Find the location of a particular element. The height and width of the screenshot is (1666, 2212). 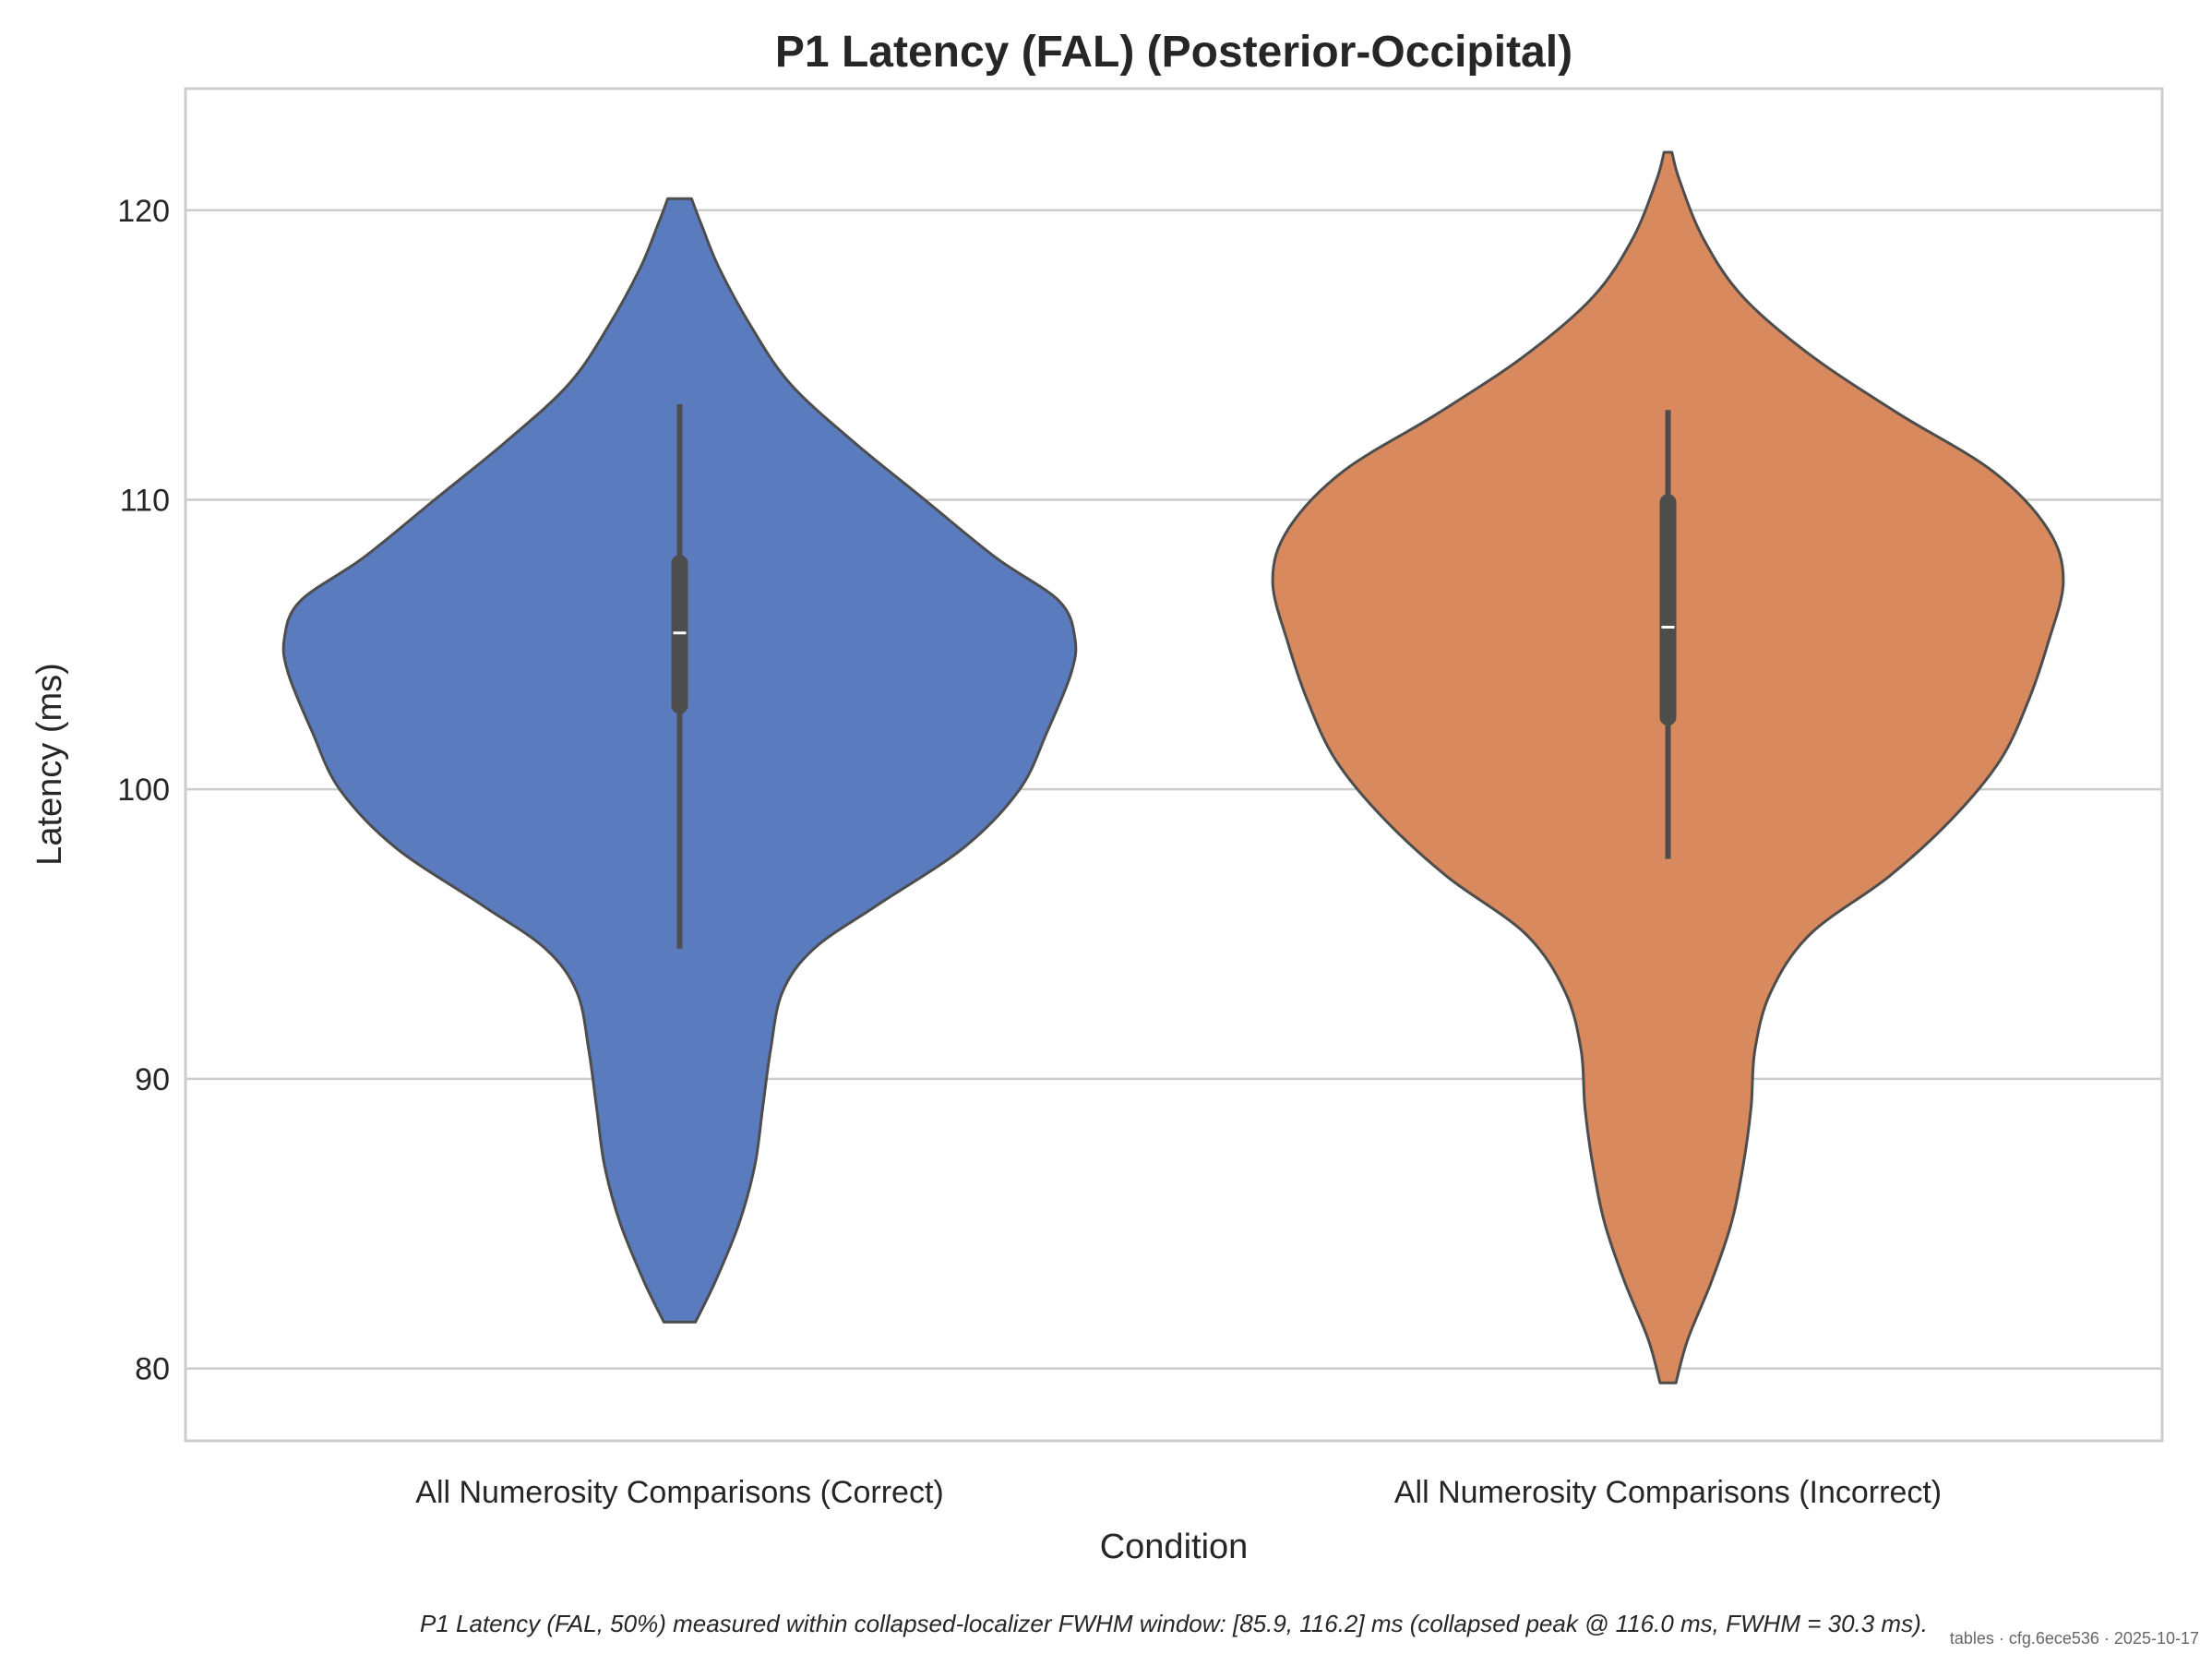

y-tick-label-110: 110 is located at coordinates (145, 501).